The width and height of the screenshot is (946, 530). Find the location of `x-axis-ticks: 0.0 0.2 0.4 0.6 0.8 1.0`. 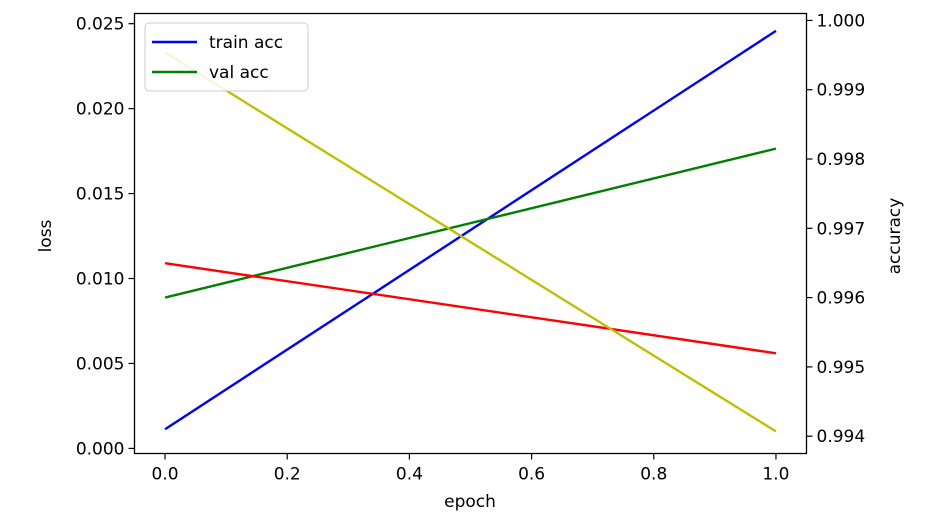

x-axis-ticks: 0.0 0.2 0.4 0.6 0.8 1.0 is located at coordinates (470, 469).